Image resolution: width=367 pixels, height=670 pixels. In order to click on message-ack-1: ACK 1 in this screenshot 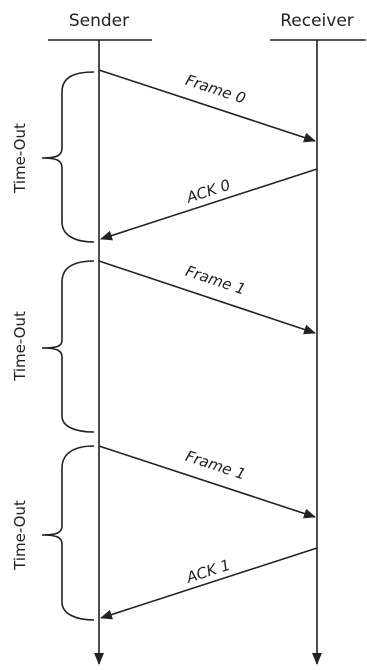, I will do `click(209, 583)`.